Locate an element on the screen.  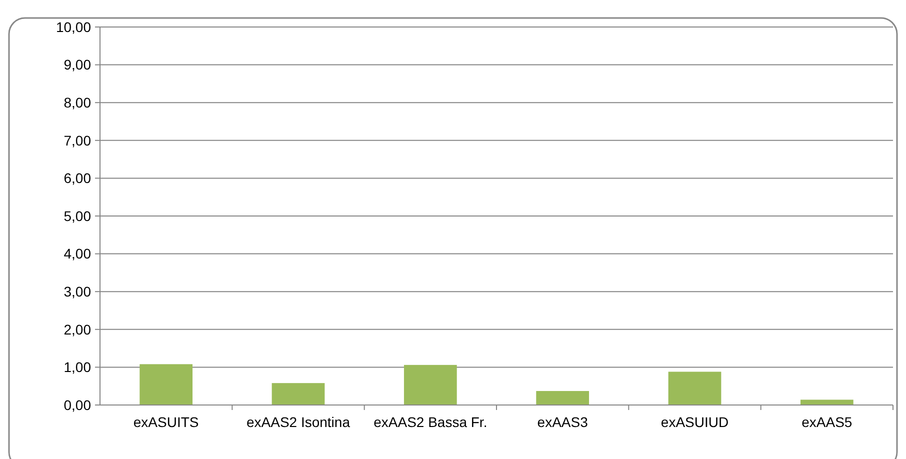
y-tick-label: 9,00 is located at coordinates (78, 64).